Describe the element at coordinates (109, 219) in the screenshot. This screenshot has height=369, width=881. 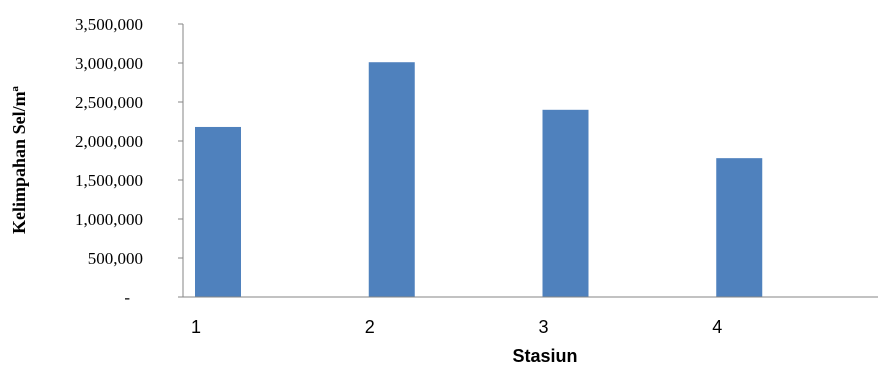
I see `y-tick-label: 1,000,000` at that location.